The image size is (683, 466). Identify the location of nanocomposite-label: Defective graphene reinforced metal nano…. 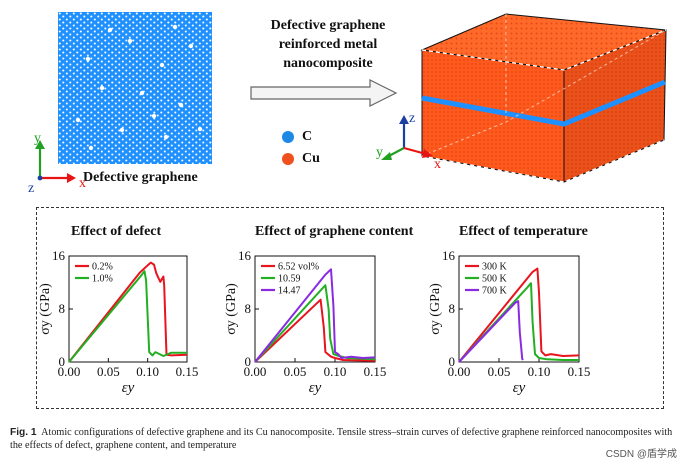
(328, 44).